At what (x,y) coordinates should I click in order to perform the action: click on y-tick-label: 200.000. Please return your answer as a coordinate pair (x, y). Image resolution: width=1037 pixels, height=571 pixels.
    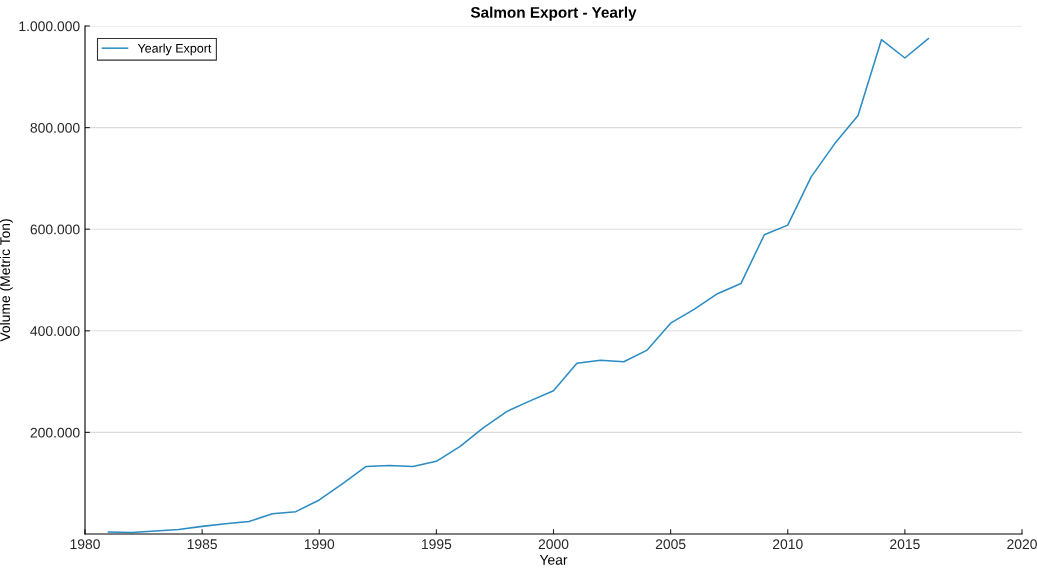
    Looking at the image, I should click on (55, 432).